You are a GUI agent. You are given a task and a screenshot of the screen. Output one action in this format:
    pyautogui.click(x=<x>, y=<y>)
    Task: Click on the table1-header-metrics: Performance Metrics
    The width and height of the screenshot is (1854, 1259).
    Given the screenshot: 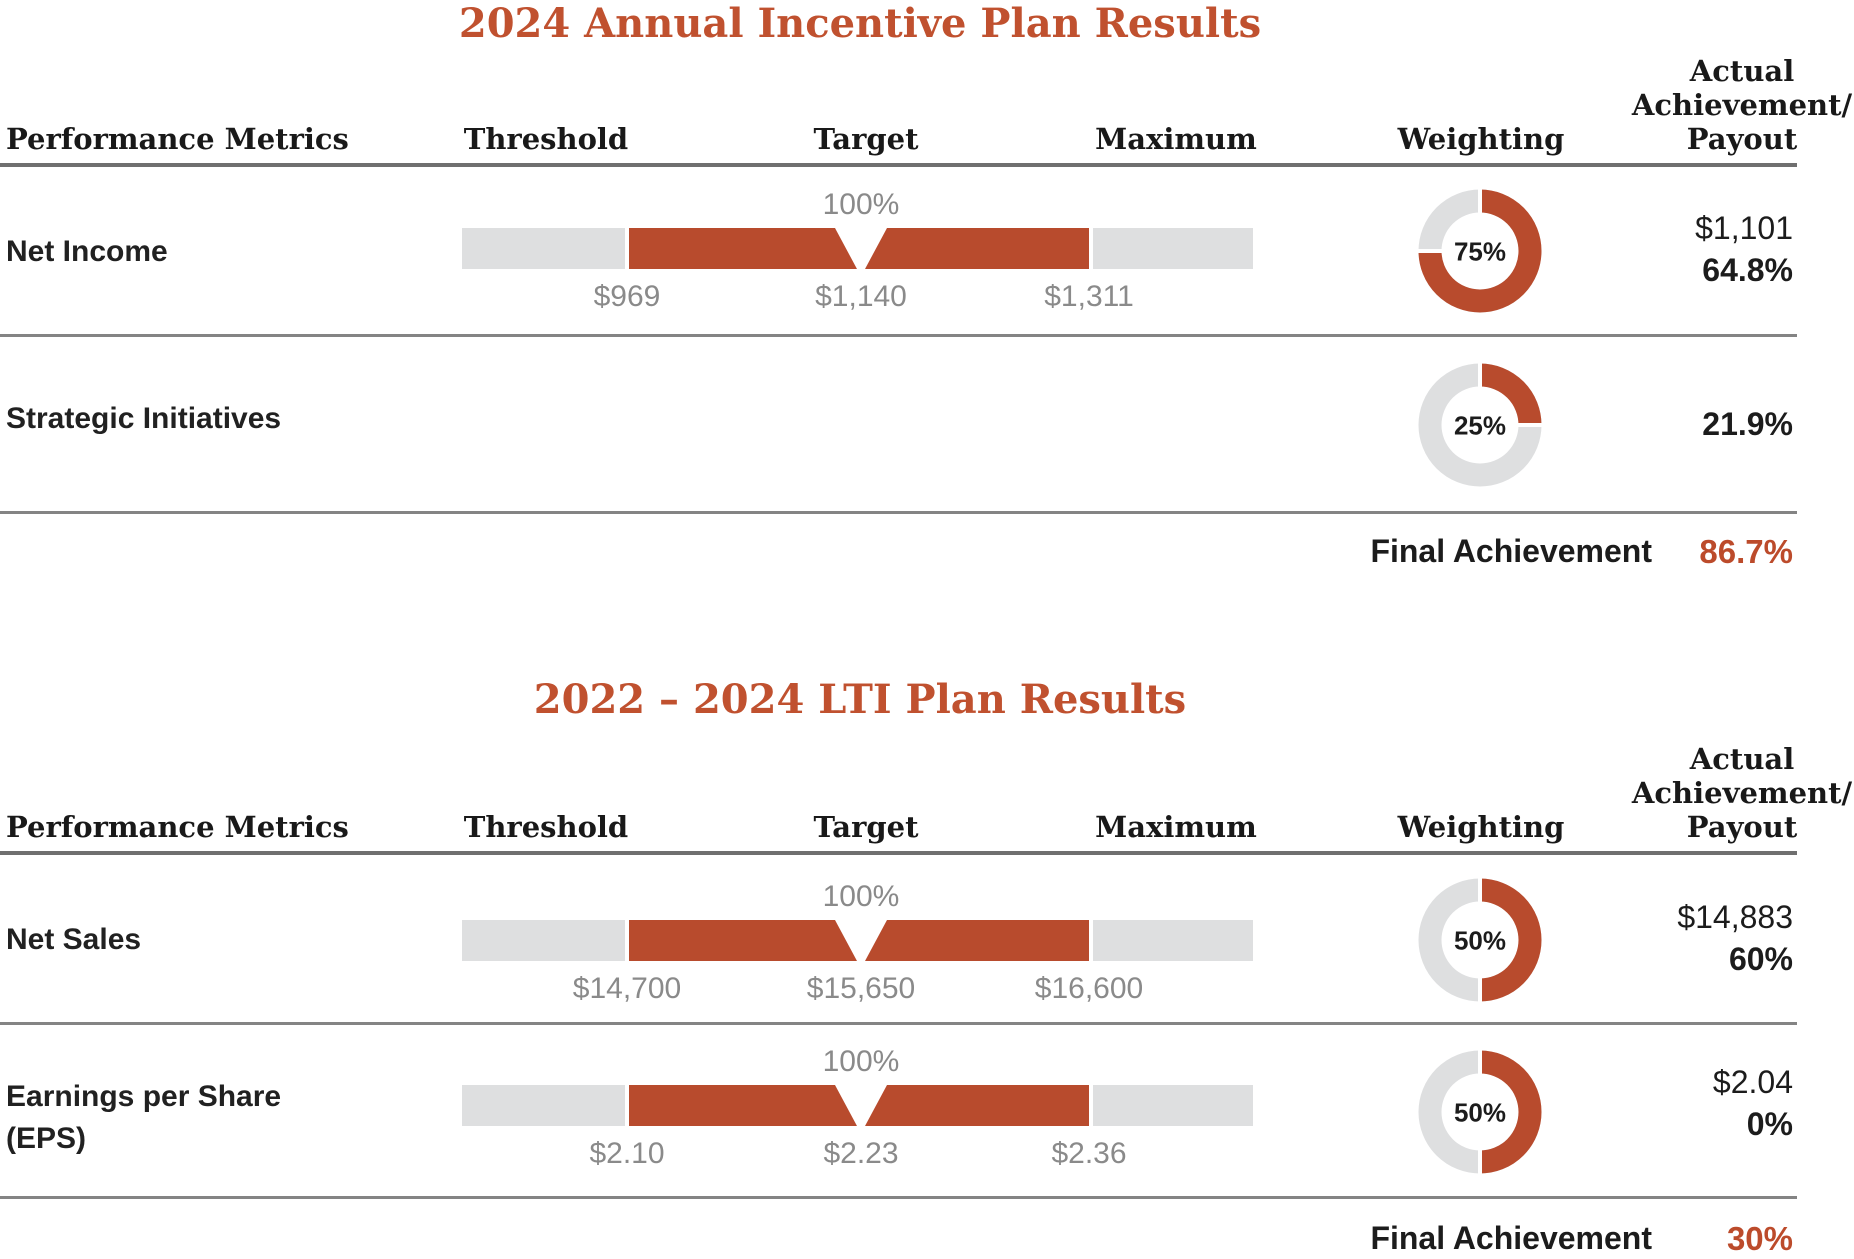 What is the action you would take?
    pyautogui.click(x=177, y=139)
    